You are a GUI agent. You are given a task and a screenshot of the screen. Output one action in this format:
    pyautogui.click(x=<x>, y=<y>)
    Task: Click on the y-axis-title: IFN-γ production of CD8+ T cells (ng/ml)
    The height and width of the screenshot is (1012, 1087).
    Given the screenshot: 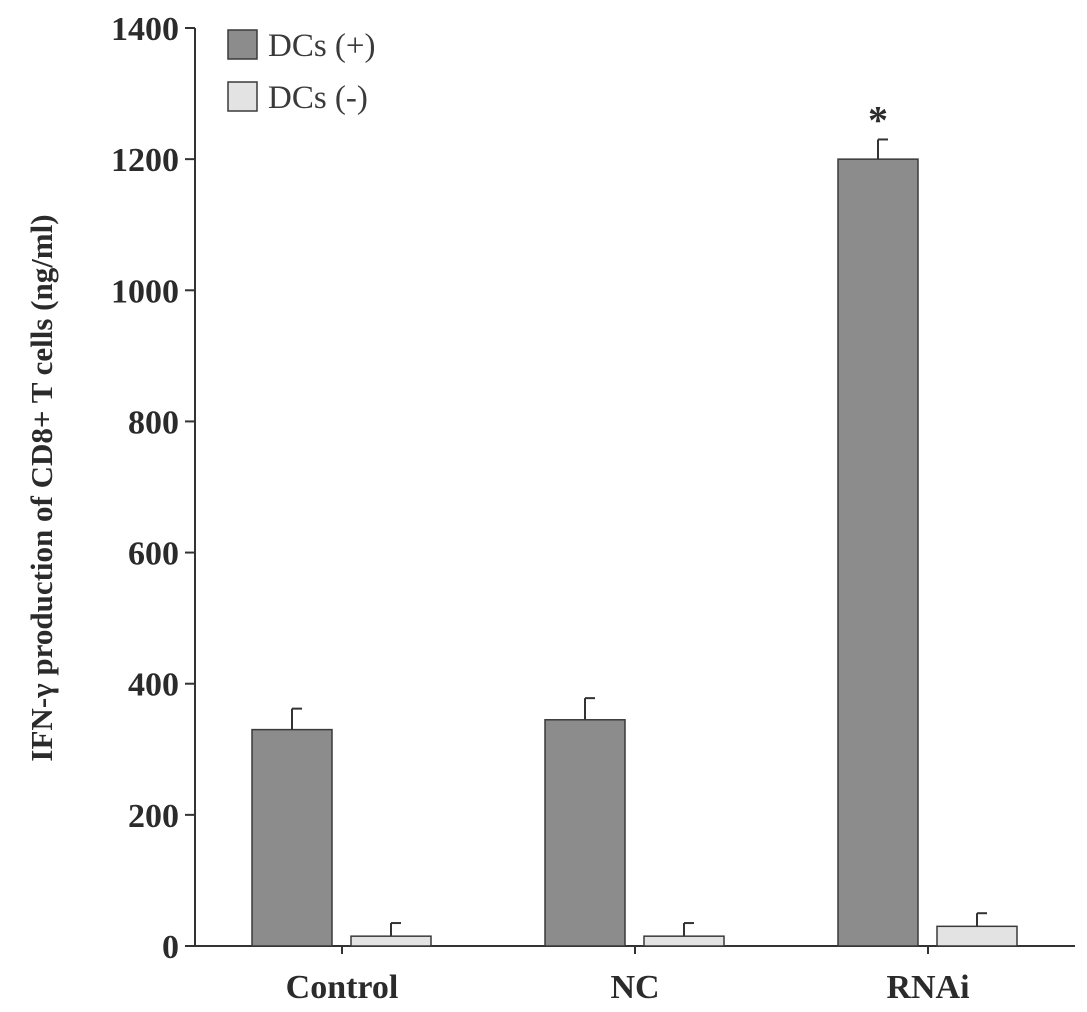 What is the action you would take?
    pyautogui.click(x=41, y=487)
    